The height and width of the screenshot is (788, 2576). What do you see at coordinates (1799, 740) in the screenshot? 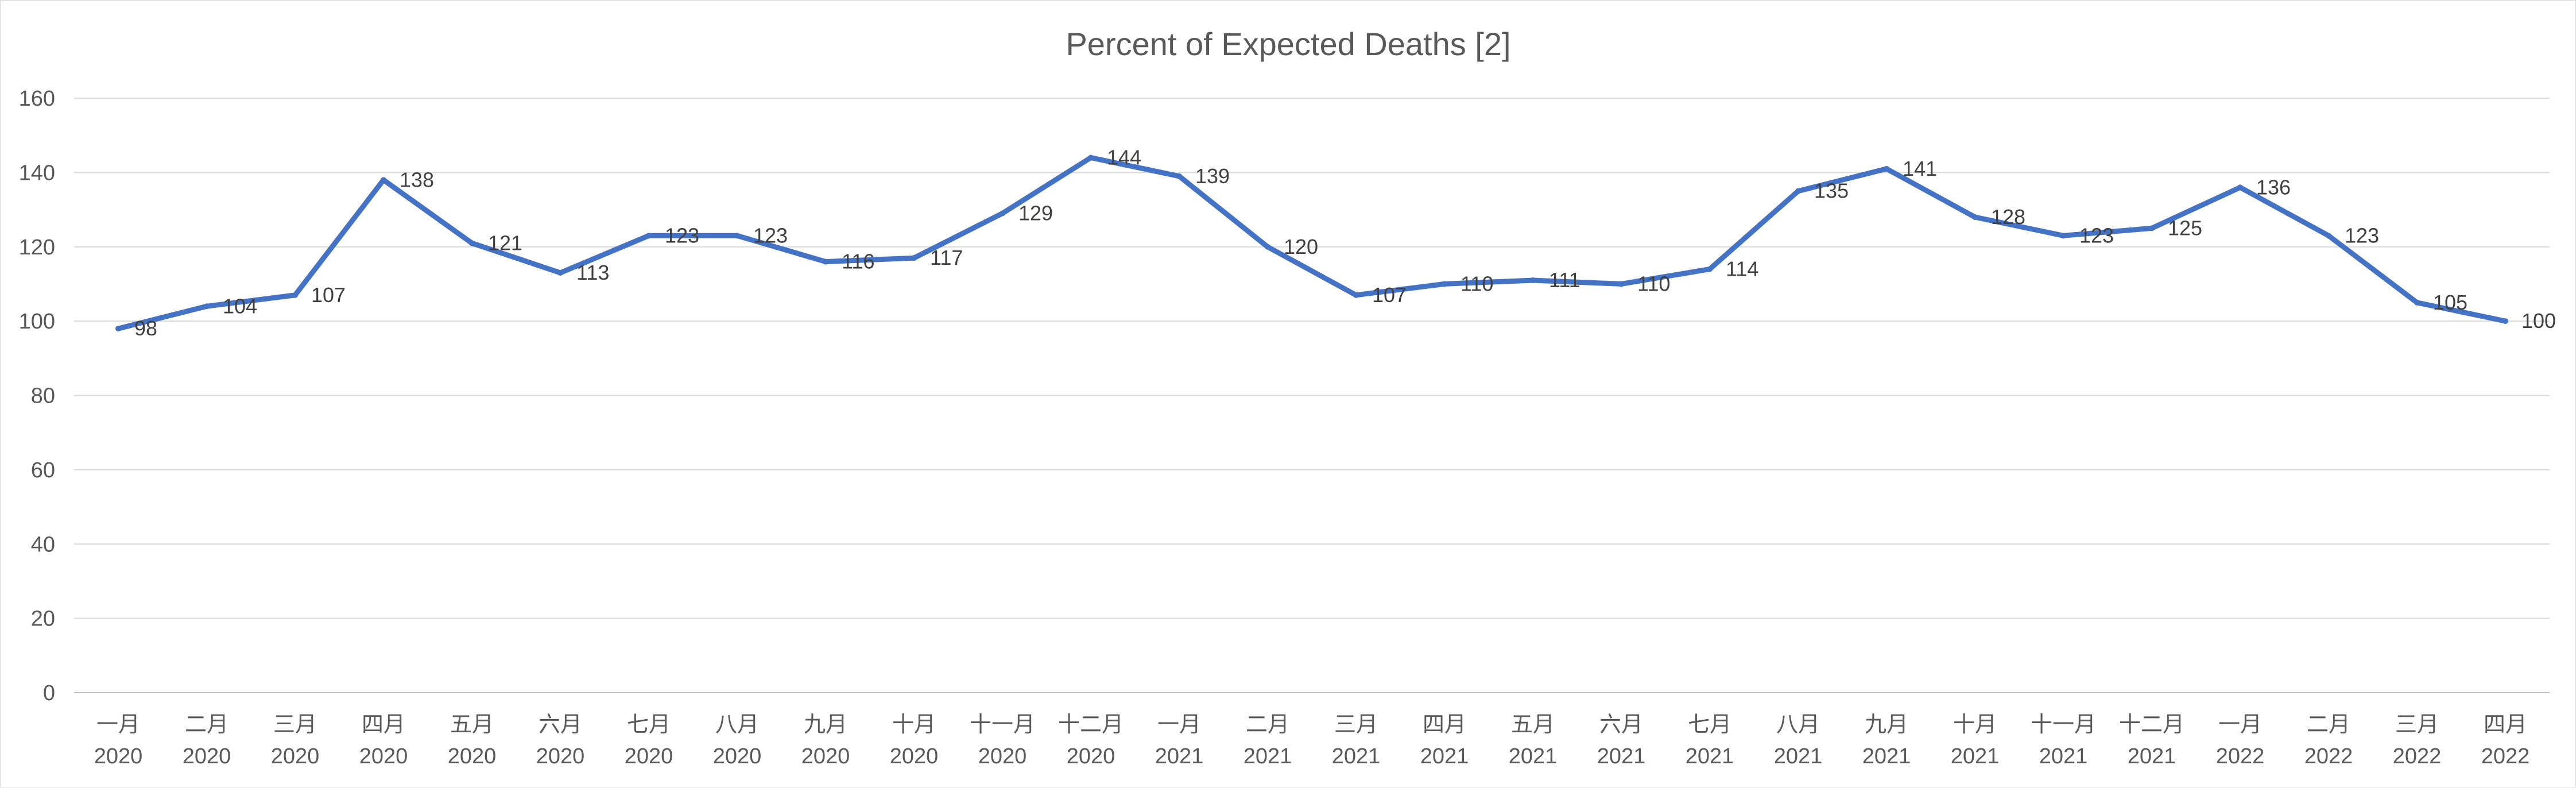
I see `x-tick-label: 八月 2021` at bounding box center [1799, 740].